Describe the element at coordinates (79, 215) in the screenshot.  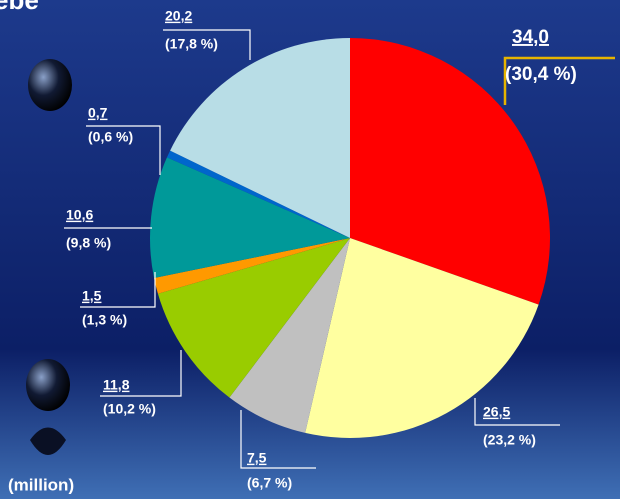
I see `value-label: 10,6` at that location.